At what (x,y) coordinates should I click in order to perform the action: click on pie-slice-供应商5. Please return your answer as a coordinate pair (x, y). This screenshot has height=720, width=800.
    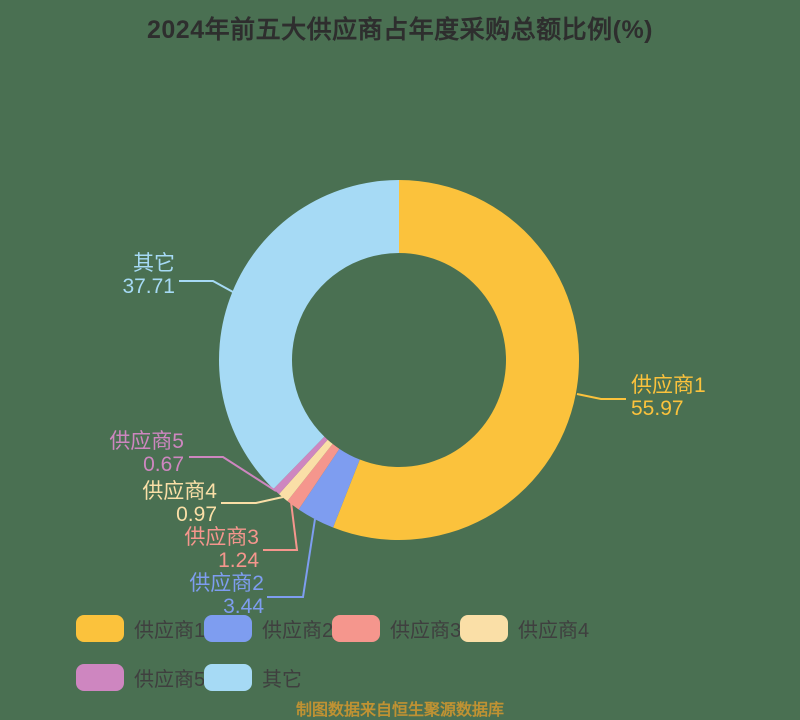
    Looking at the image, I should click on (300, 465).